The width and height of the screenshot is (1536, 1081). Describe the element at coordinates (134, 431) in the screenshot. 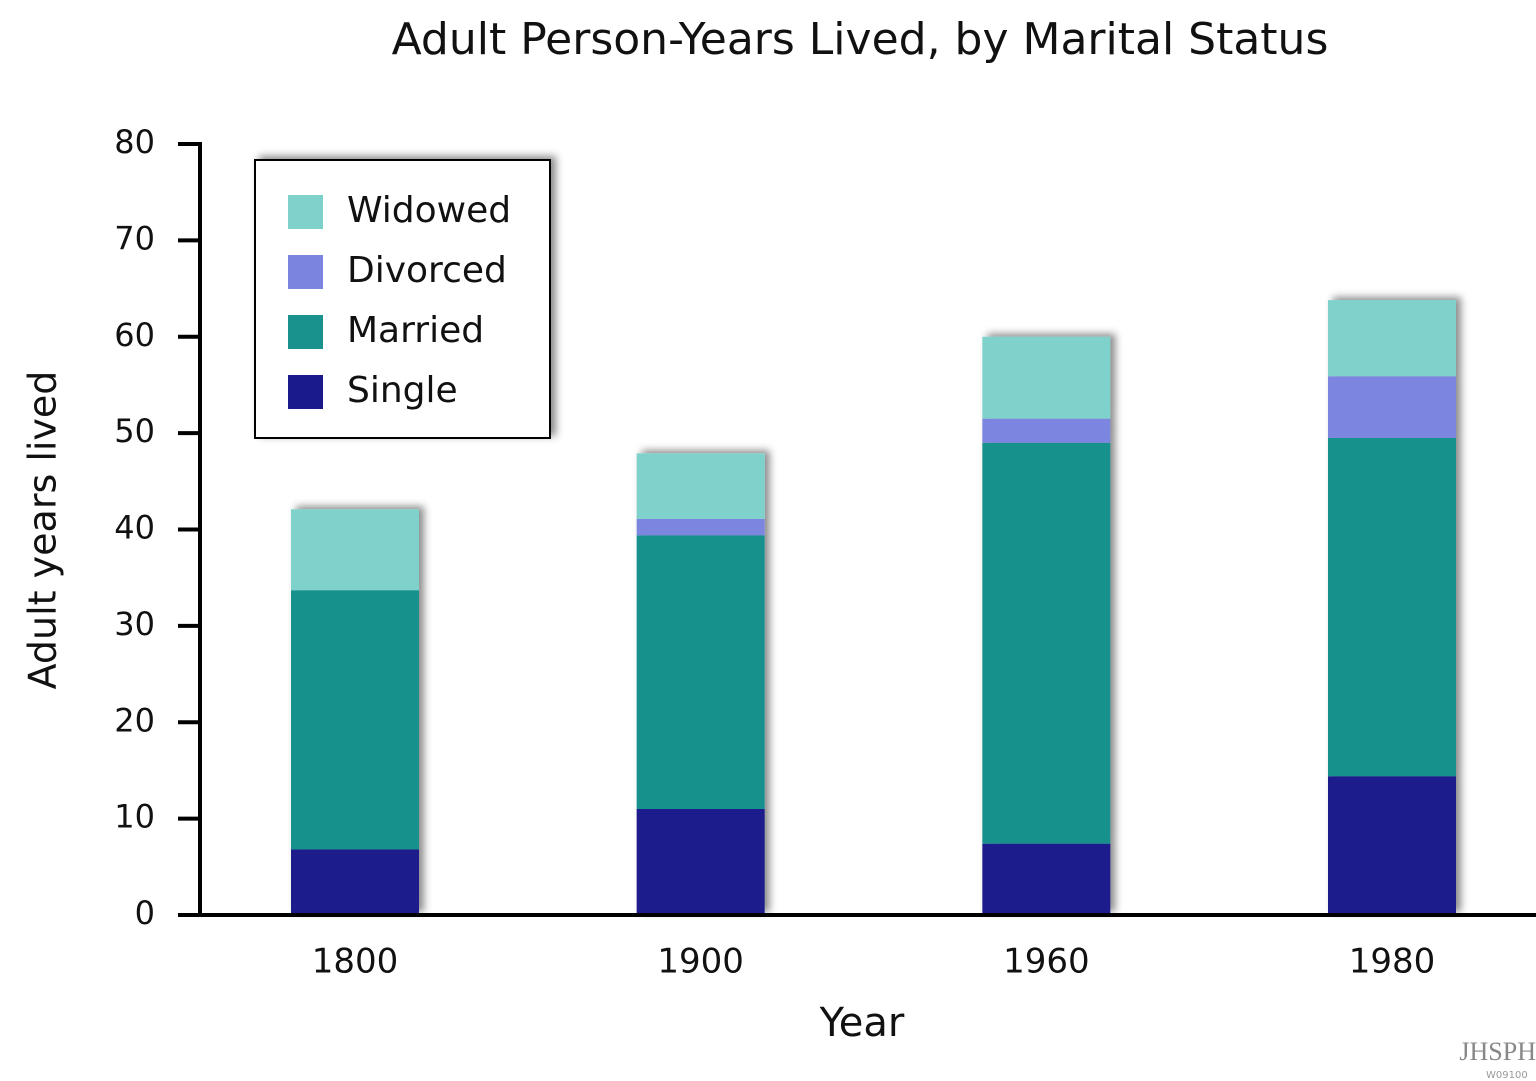

I see `y-tick-label: 50` at that location.